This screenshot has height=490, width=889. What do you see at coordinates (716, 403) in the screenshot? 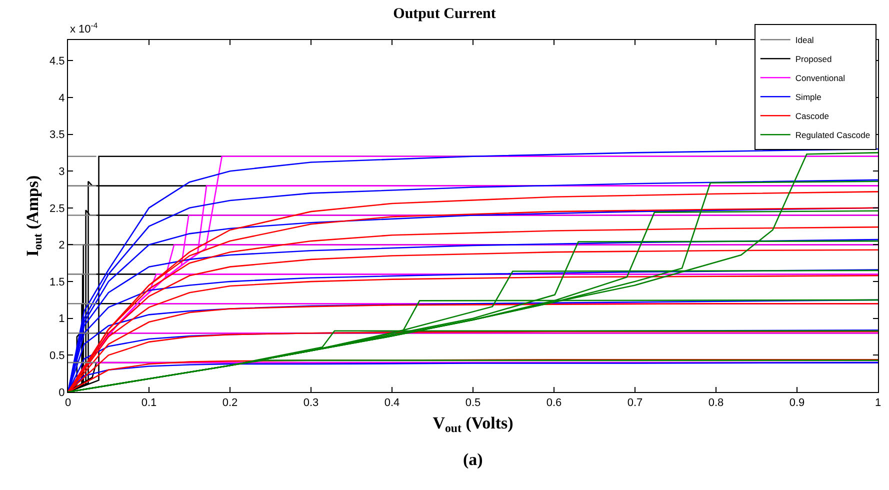
I see `x-tick-label: 0.8` at bounding box center [716, 403].